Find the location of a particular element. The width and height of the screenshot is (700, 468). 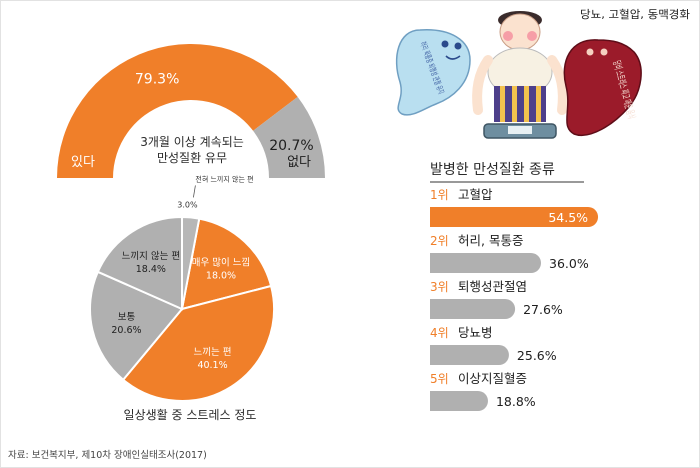

bar-rank: 1위 is located at coordinates (439, 195).